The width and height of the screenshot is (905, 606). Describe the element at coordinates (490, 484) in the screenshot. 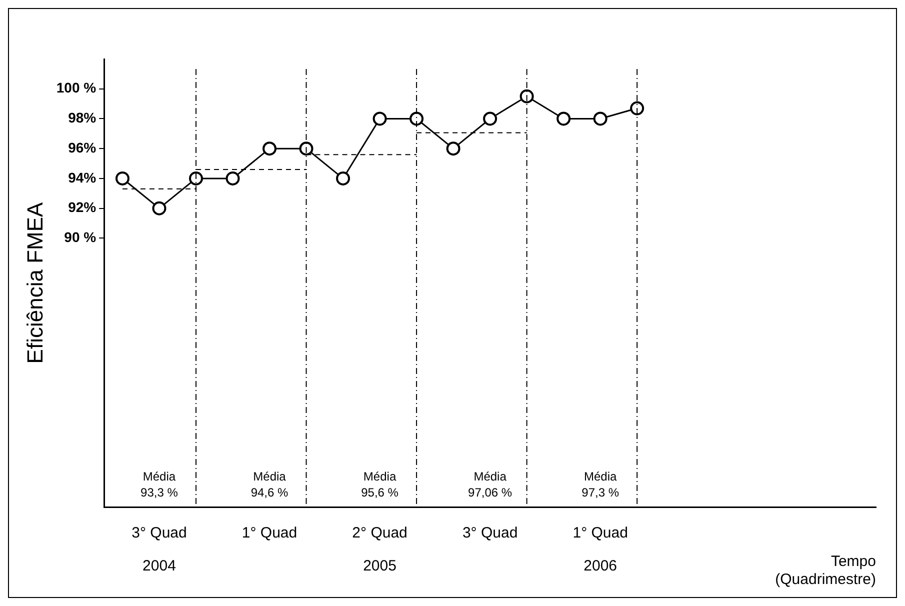

I see `annotation: Média 97,06 %` at that location.